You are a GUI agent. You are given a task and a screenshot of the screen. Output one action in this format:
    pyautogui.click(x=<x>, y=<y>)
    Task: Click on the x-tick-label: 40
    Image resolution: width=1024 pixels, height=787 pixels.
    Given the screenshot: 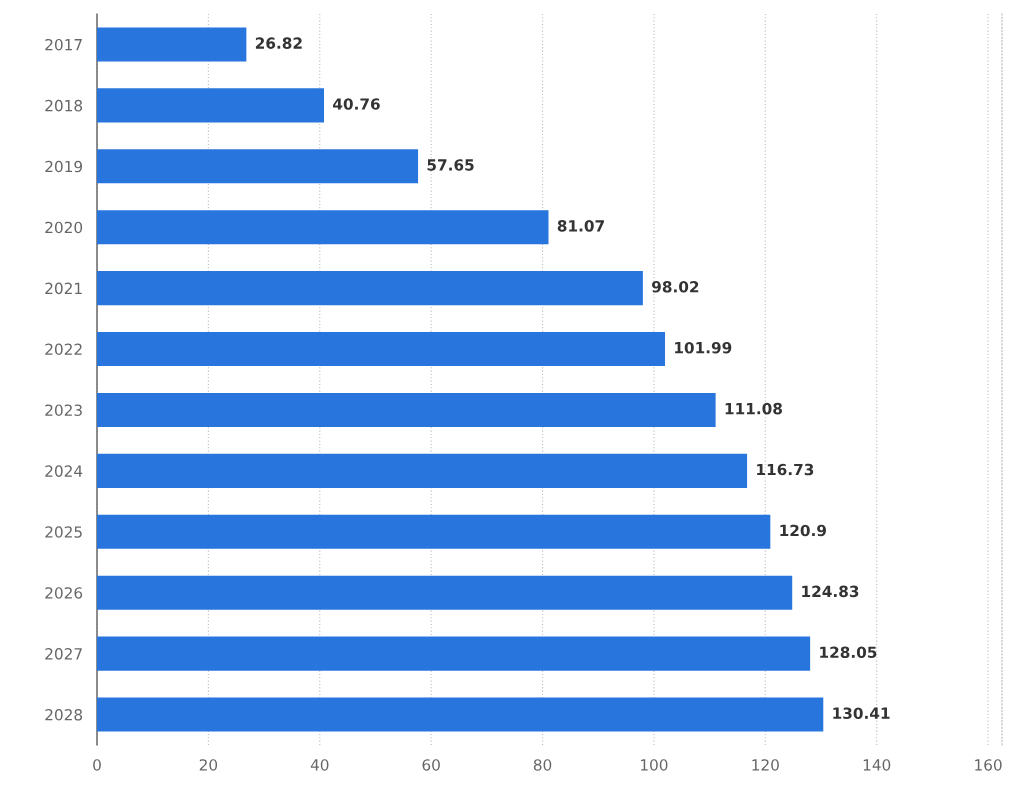 What is the action you would take?
    pyautogui.click(x=319, y=765)
    